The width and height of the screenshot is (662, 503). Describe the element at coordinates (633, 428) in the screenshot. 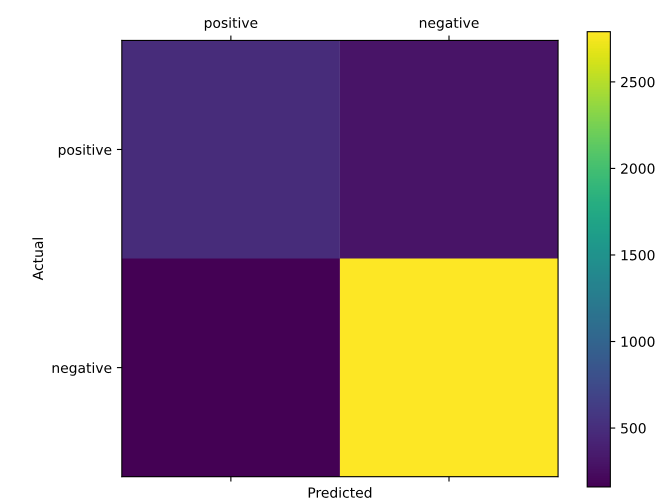

I see `color-bar-label: 500` at that location.